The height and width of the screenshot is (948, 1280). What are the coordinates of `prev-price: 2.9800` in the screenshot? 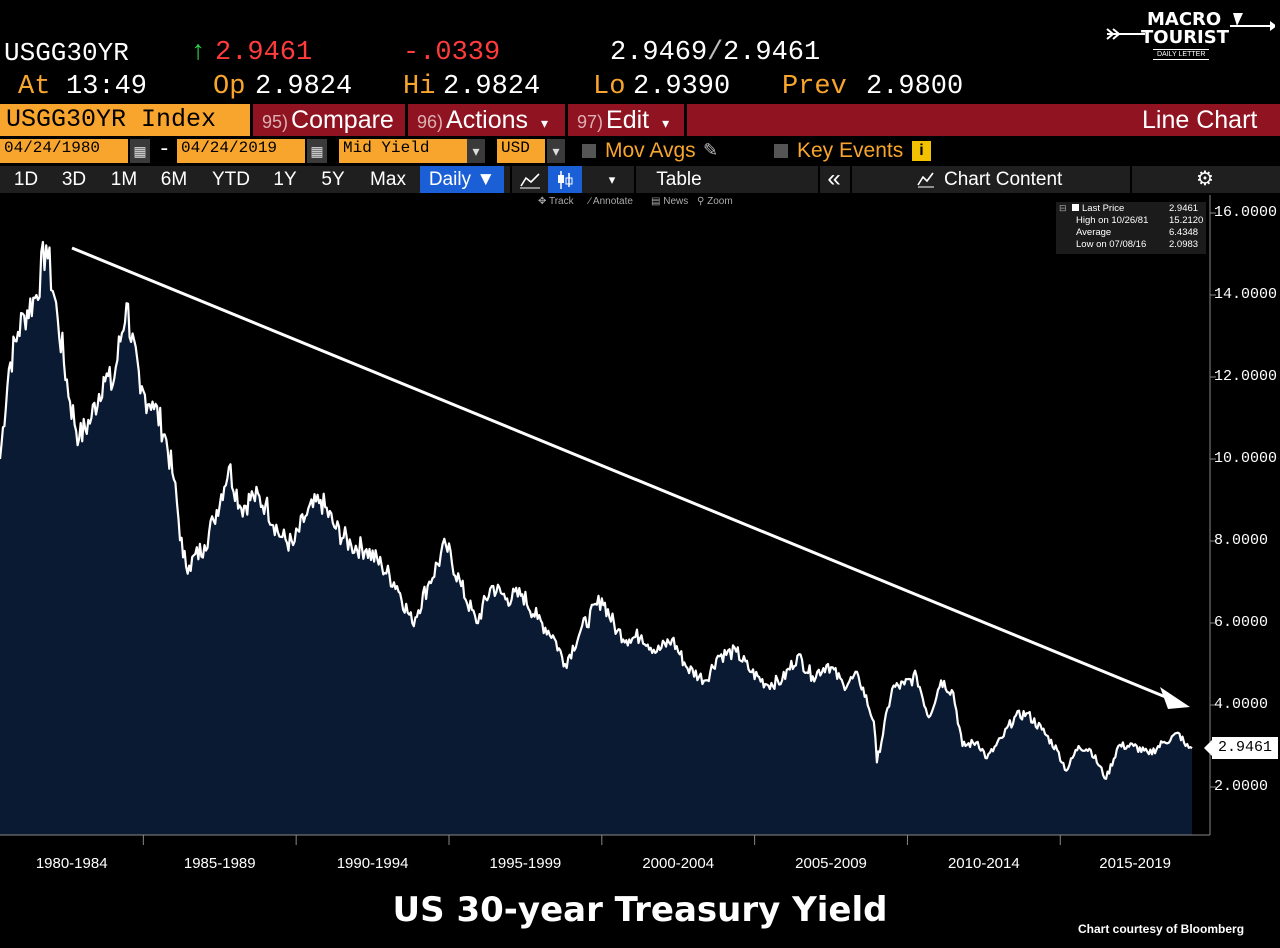 It's located at (915, 87).